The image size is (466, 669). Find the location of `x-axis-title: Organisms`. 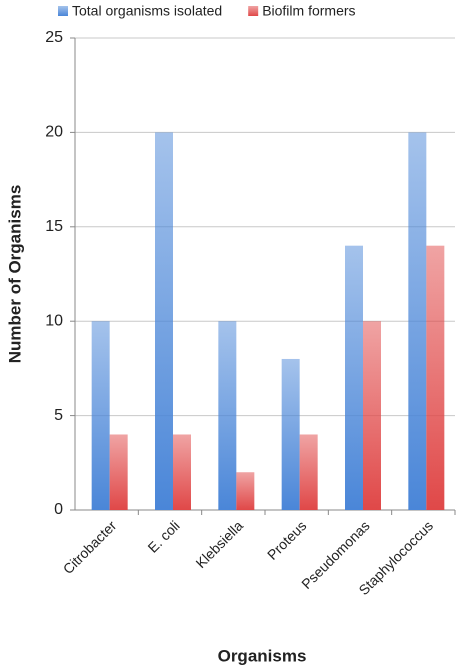

x-axis-title: Organisms is located at coordinates (262, 655).